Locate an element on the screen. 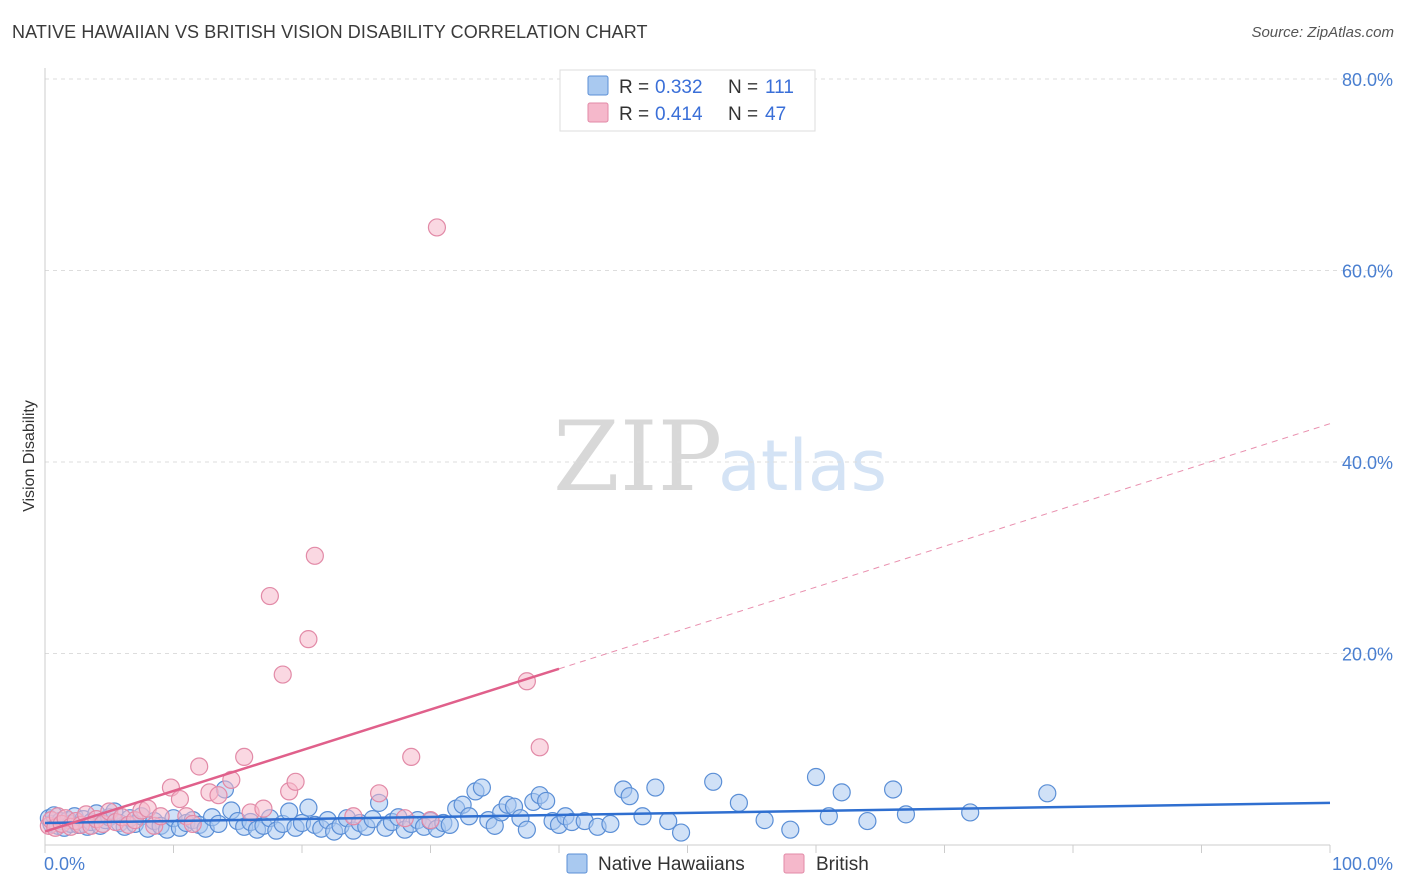  y-axis-title: Vision Disability is located at coordinates (29, 456).